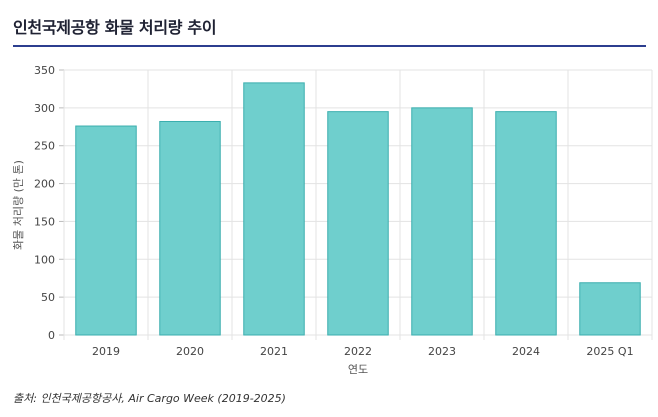  Describe the element at coordinates (190, 351) in the screenshot. I see `x-tick-label: 2020` at that location.